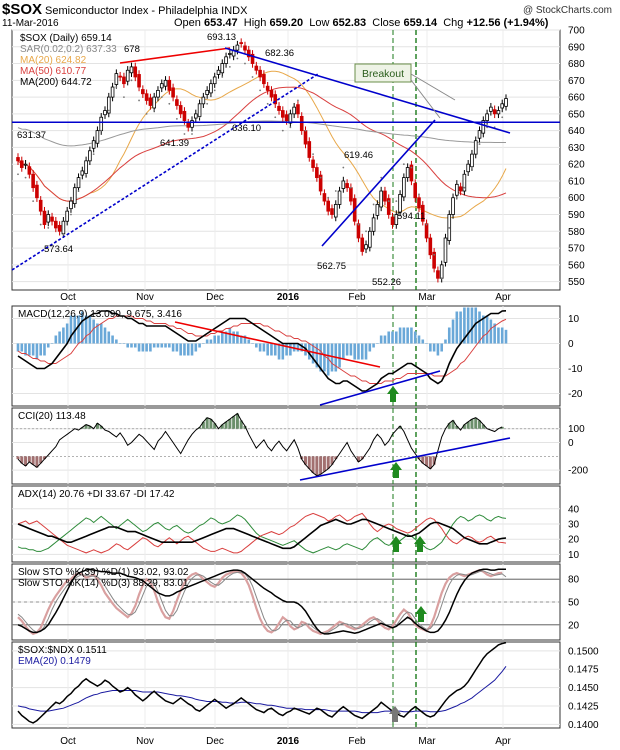 The image size is (620, 750). What do you see at coordinates (420, 23) in the screenshot?
I see `close-value: 659.14` at bounding box center [420, 23].